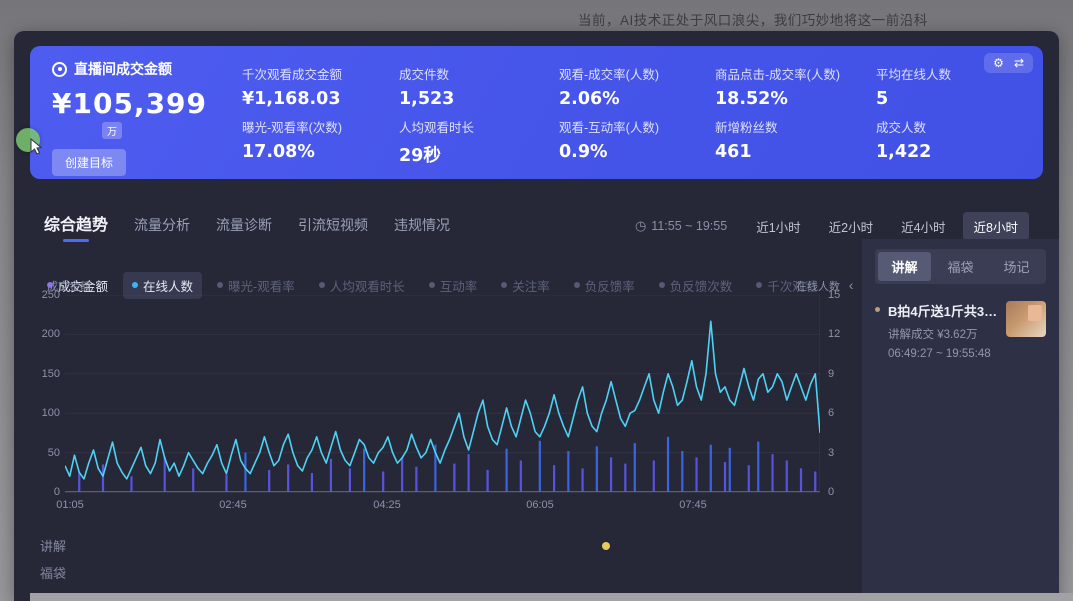 The image size is (1073, 601). I want to click on right-tab-场记: 场记, so click(1016, 267).